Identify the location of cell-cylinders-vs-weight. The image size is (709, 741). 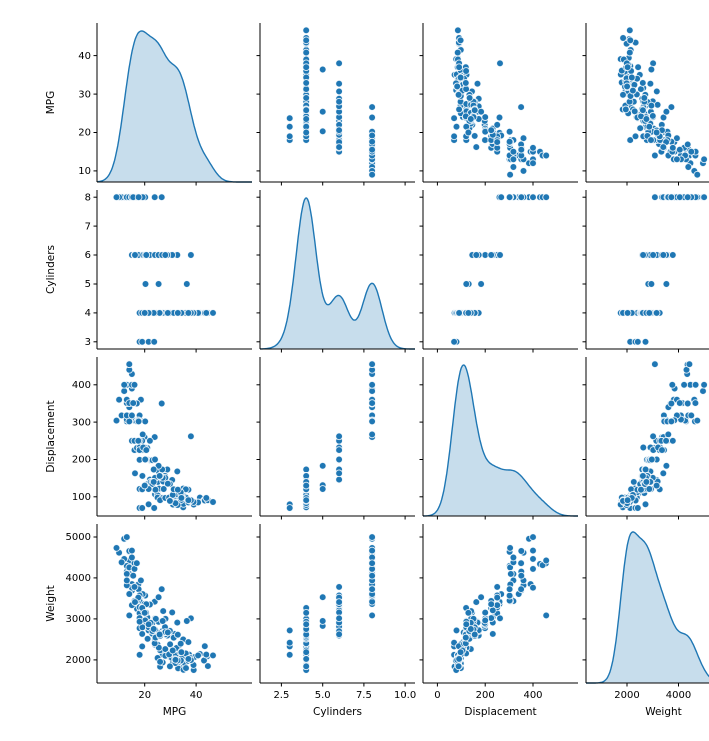
(646, 271).